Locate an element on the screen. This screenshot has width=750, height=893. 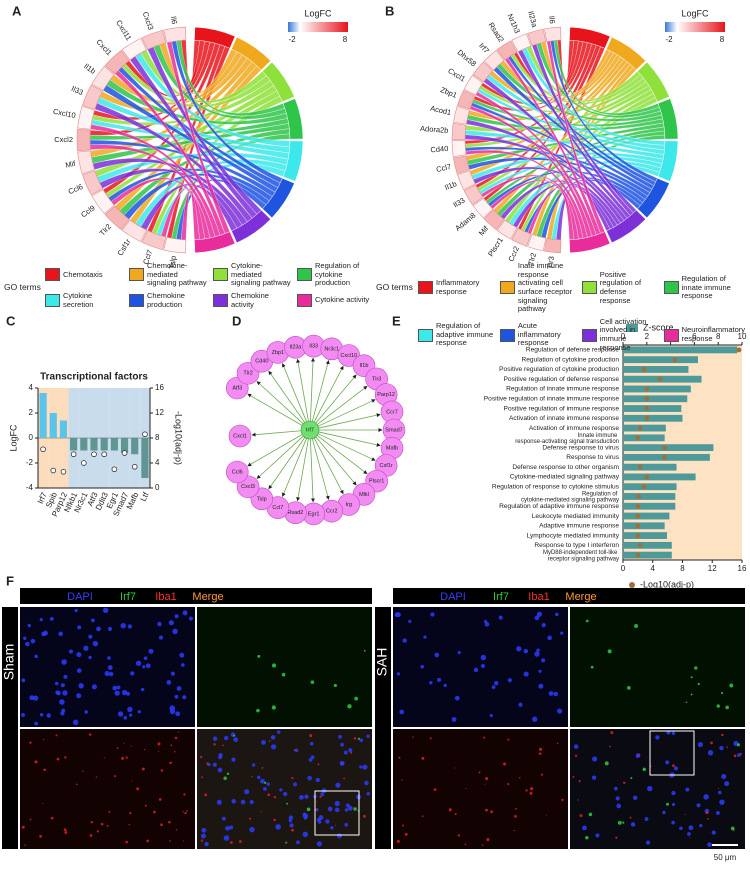
panel-label: D is located at coordinates (236, 320).